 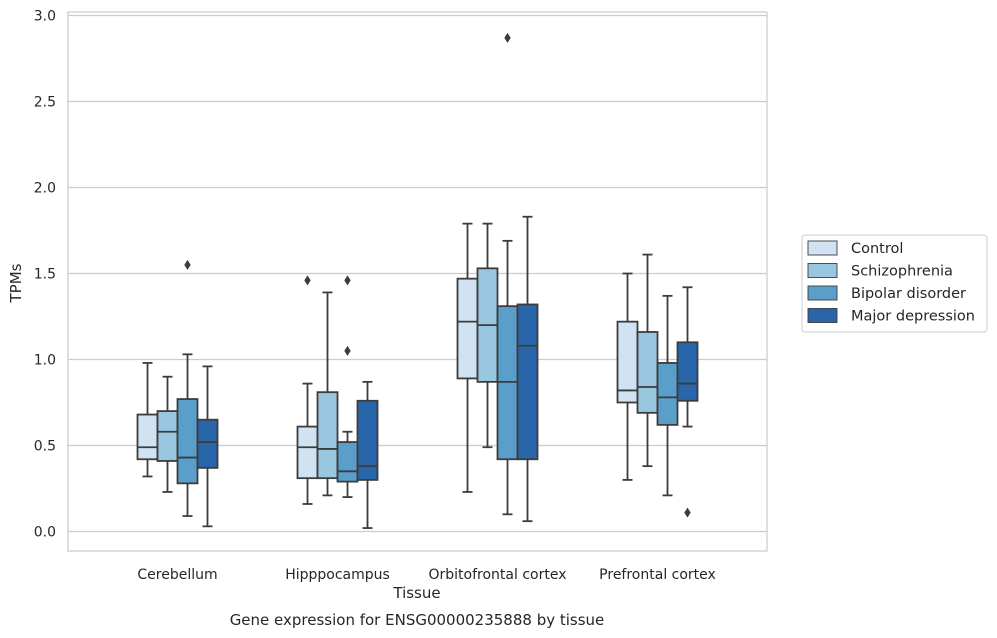 I want to click on y-axis-ticks: 0.0 0.5 1.0 1.5 2.0 2.5 3.0, so click(x=45, y=275).